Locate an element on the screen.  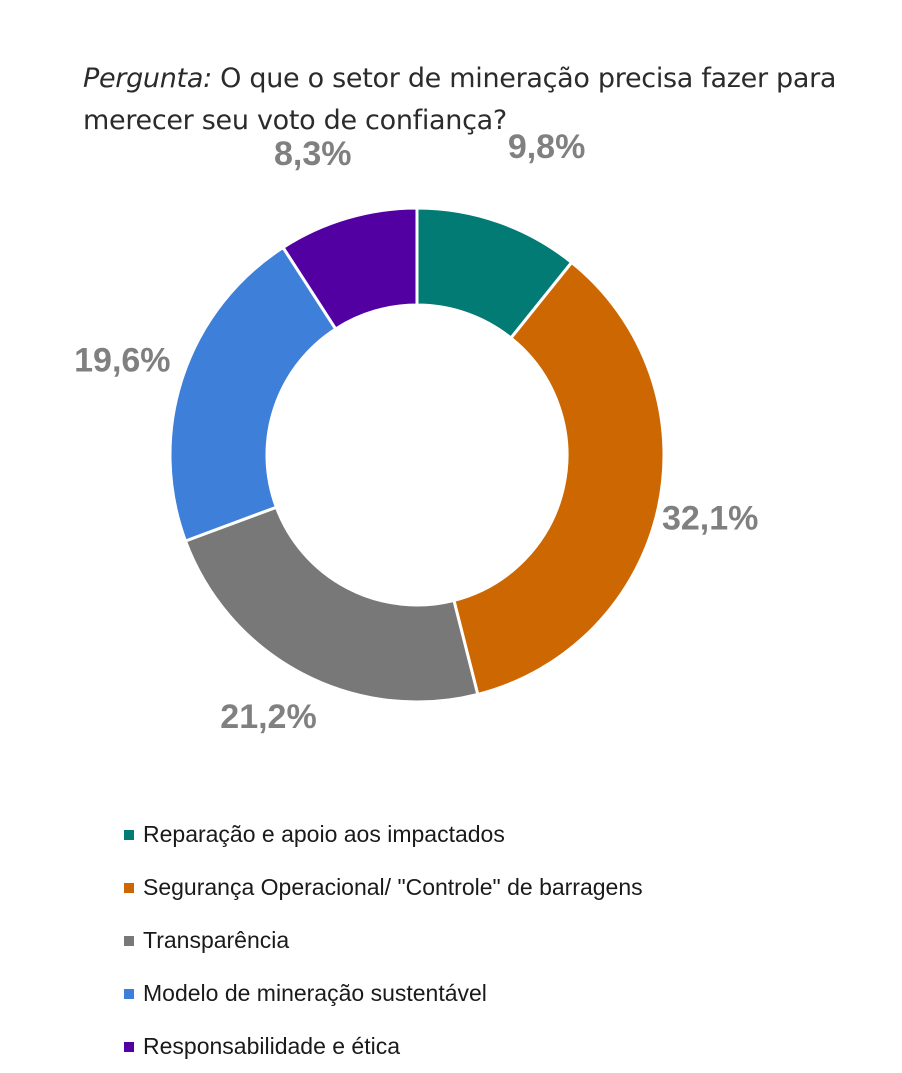
legend-item-modelo-de-mineracao-sustentavel: Modelo de mineração sustentável is located at coordinates (383, 993).